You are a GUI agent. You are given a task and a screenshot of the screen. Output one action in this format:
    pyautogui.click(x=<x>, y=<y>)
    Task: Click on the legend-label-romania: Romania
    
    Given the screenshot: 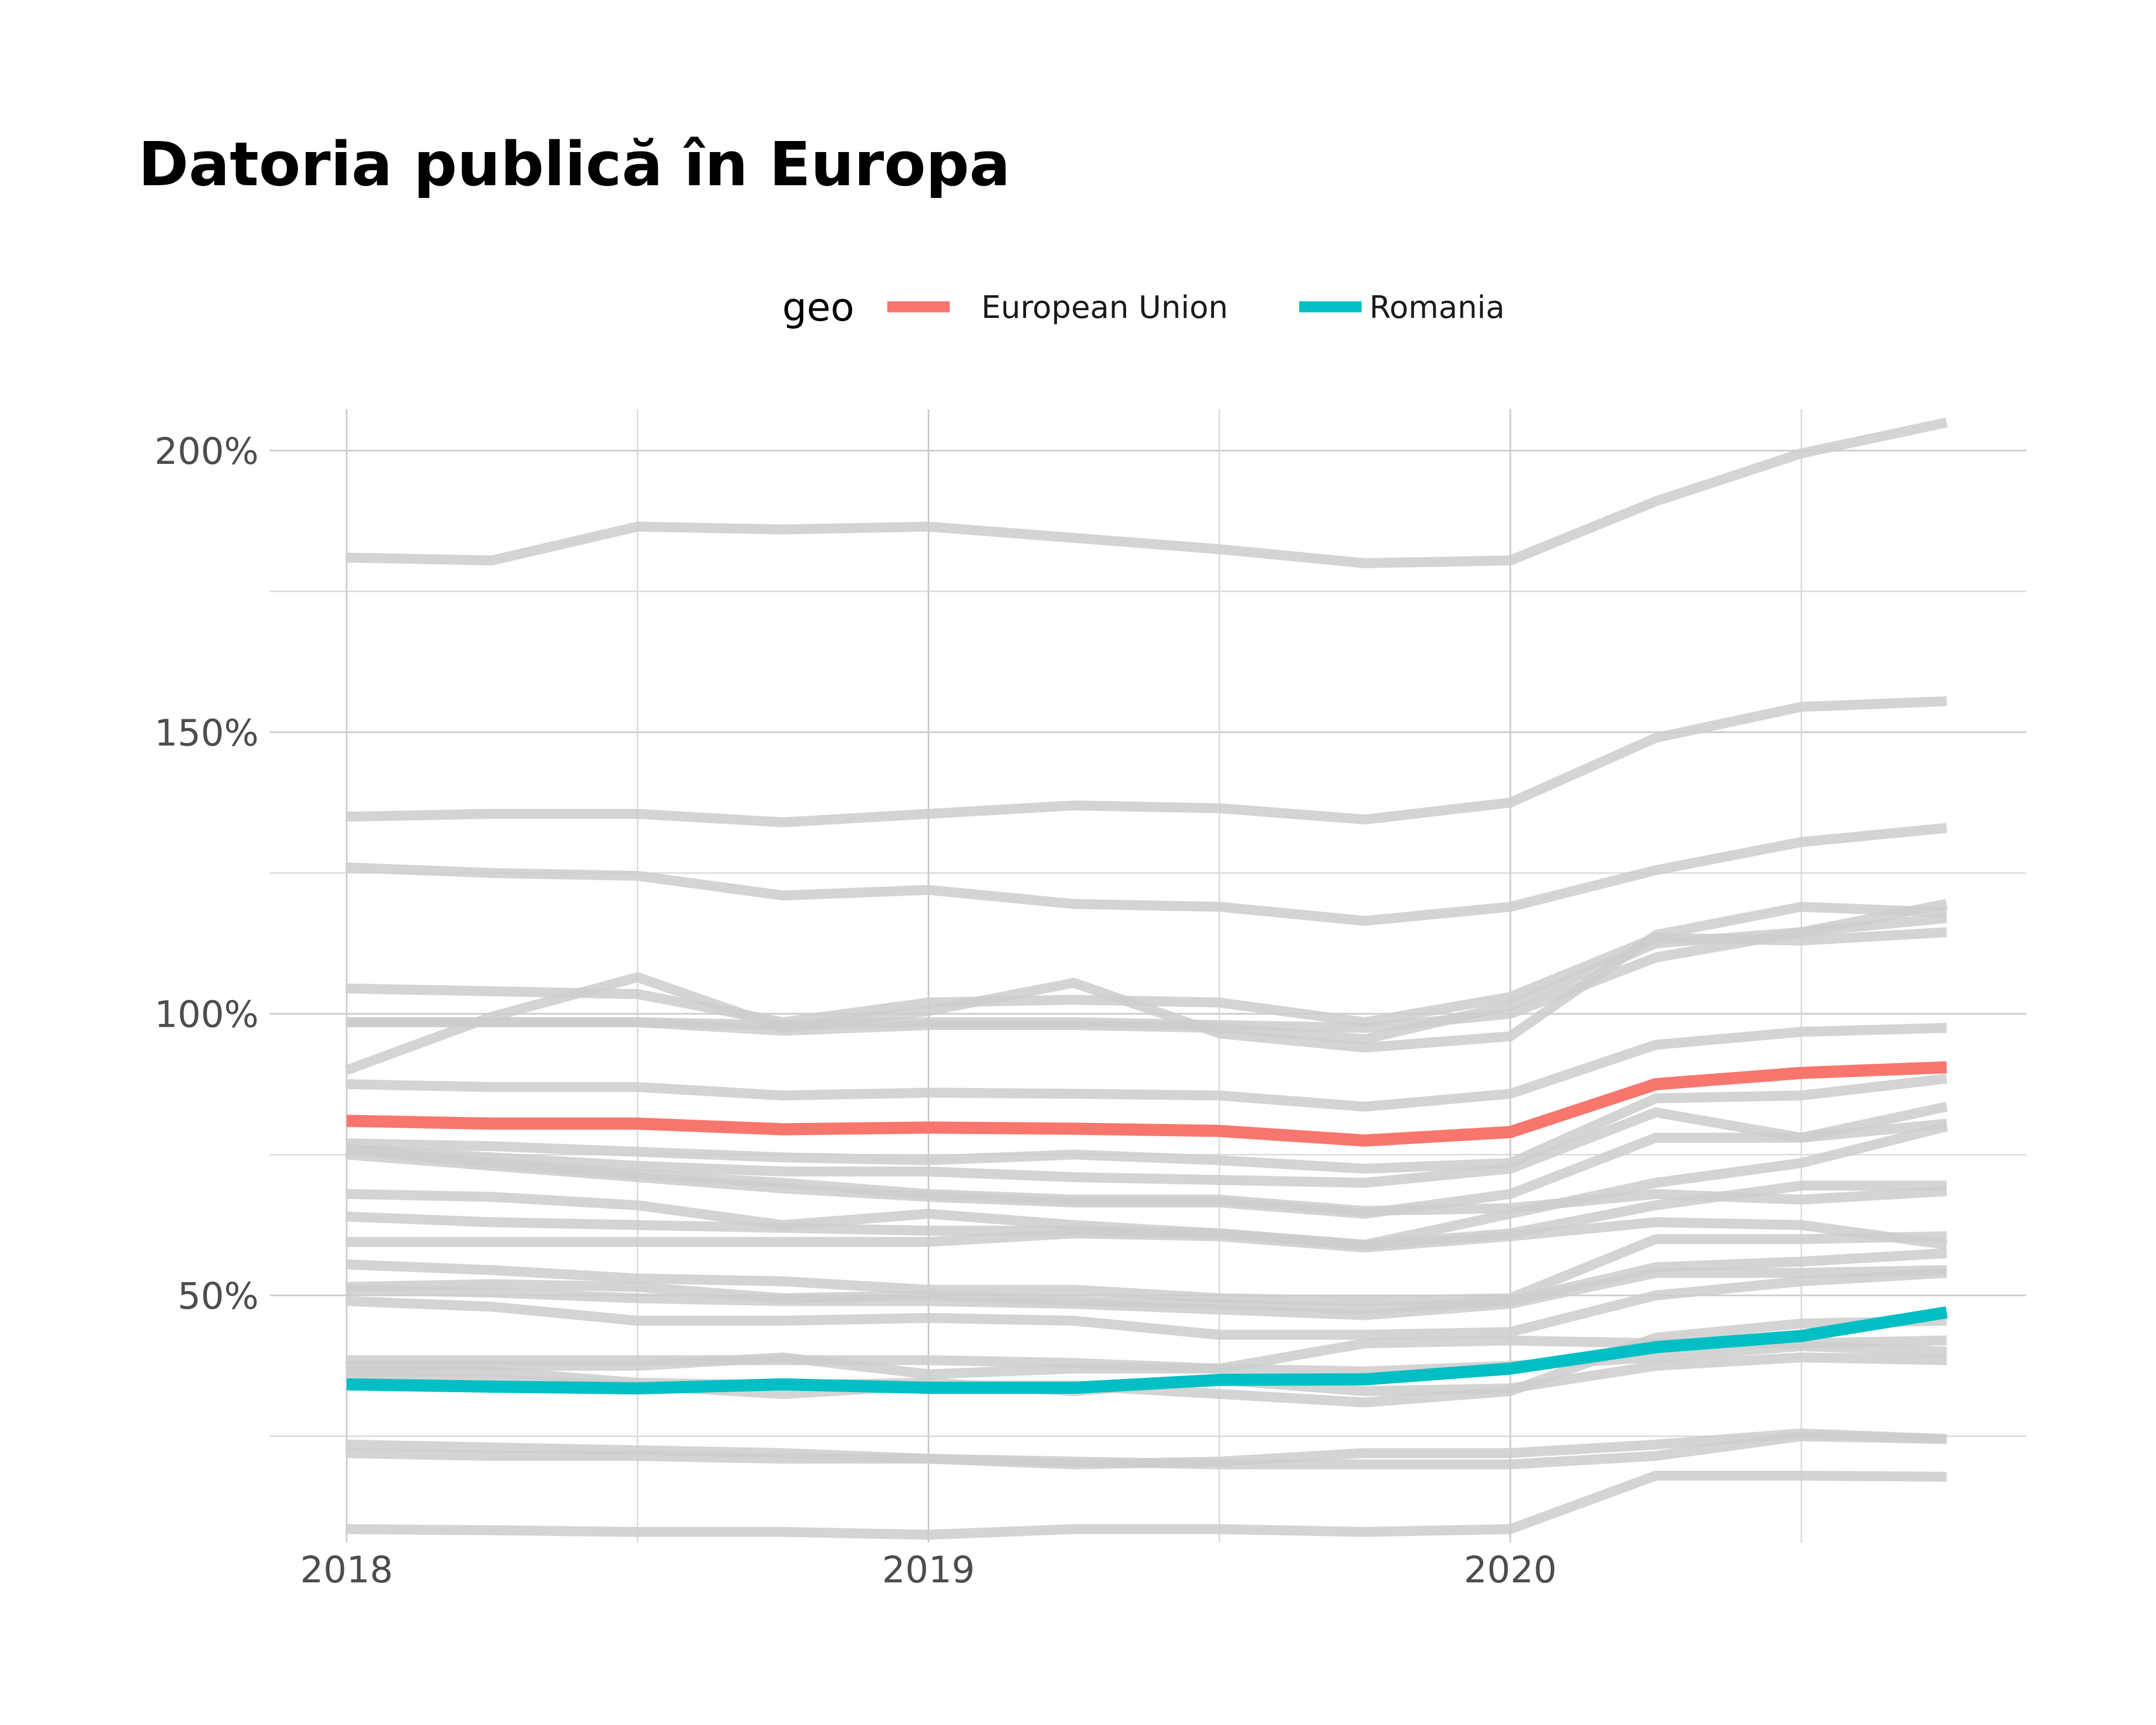 What is the action you would take?
    pyautogui.click(x=1437, y=308)
    